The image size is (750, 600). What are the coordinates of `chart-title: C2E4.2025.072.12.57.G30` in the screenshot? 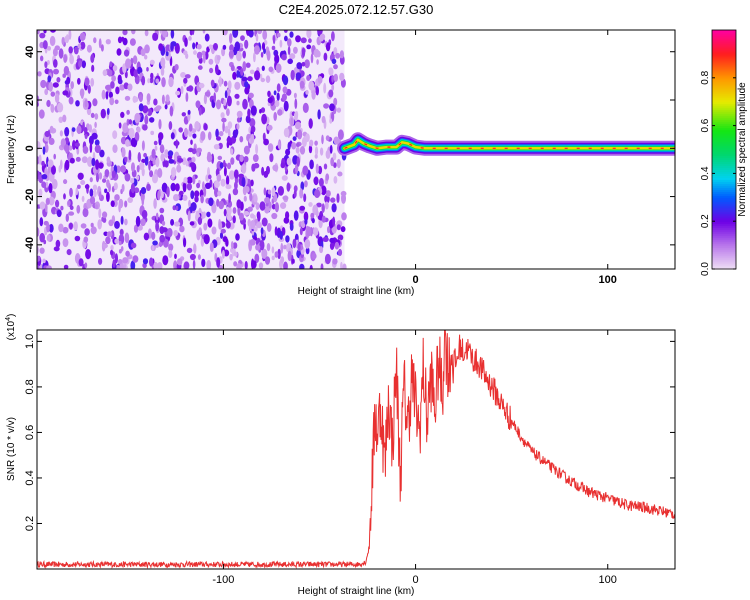 It's located at (356, 9).